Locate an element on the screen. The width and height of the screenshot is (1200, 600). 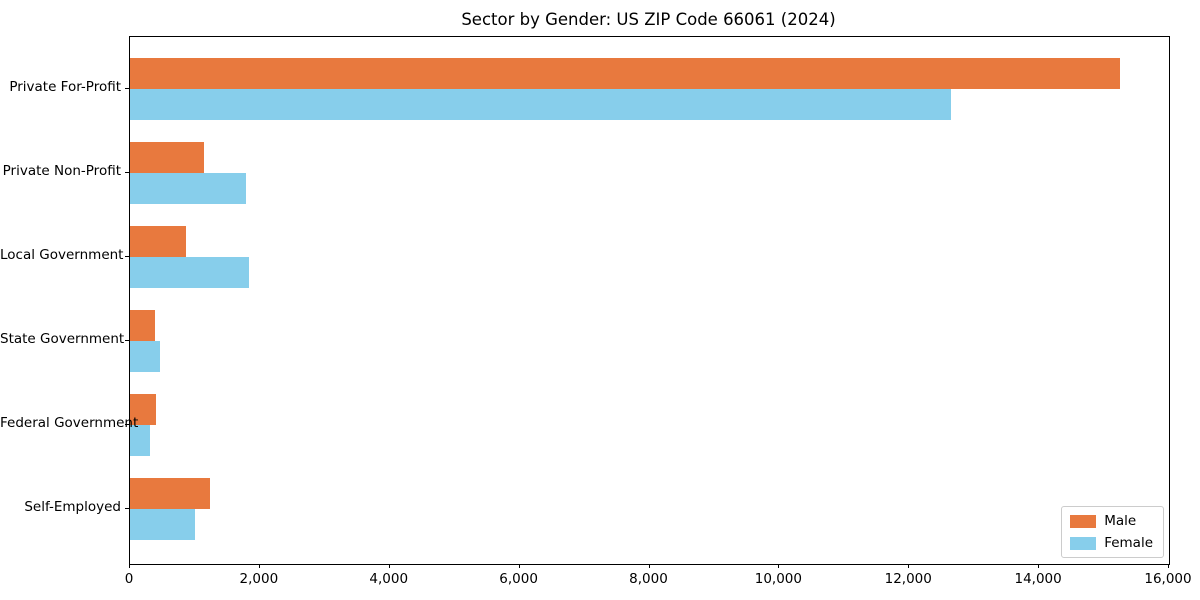
category-label: Self-Employed is located at coordinates (72, 507).